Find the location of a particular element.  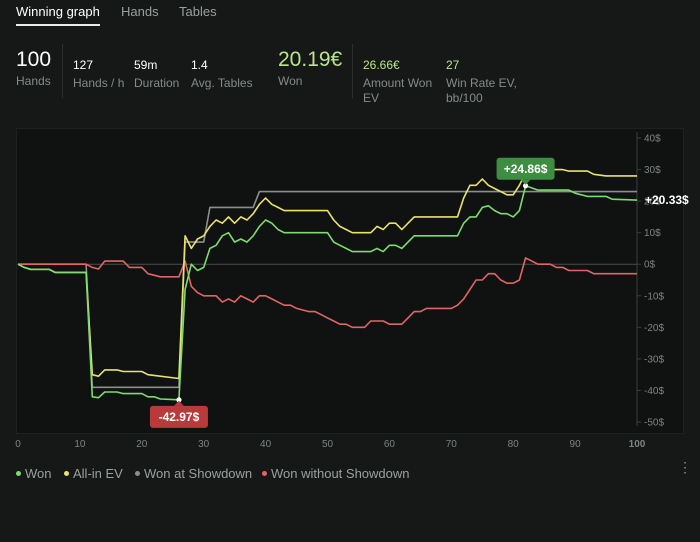

legend-label-won: Won is located at coordinates (38, 473).